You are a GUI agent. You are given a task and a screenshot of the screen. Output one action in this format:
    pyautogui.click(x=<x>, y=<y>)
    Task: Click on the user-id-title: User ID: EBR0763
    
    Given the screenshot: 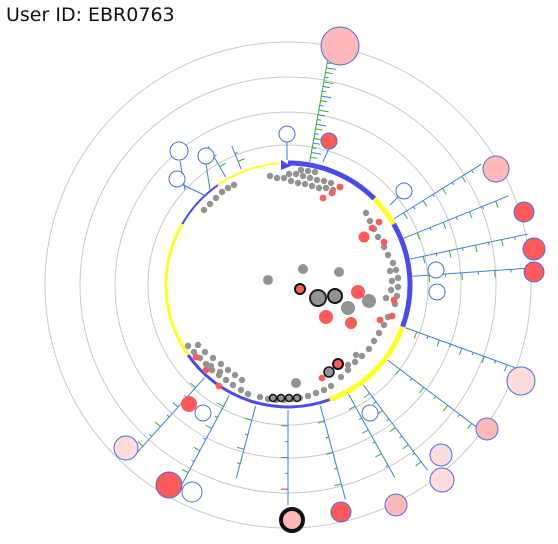 What is the action you would take?
    pyautogui.click(x=90, y=15)
    